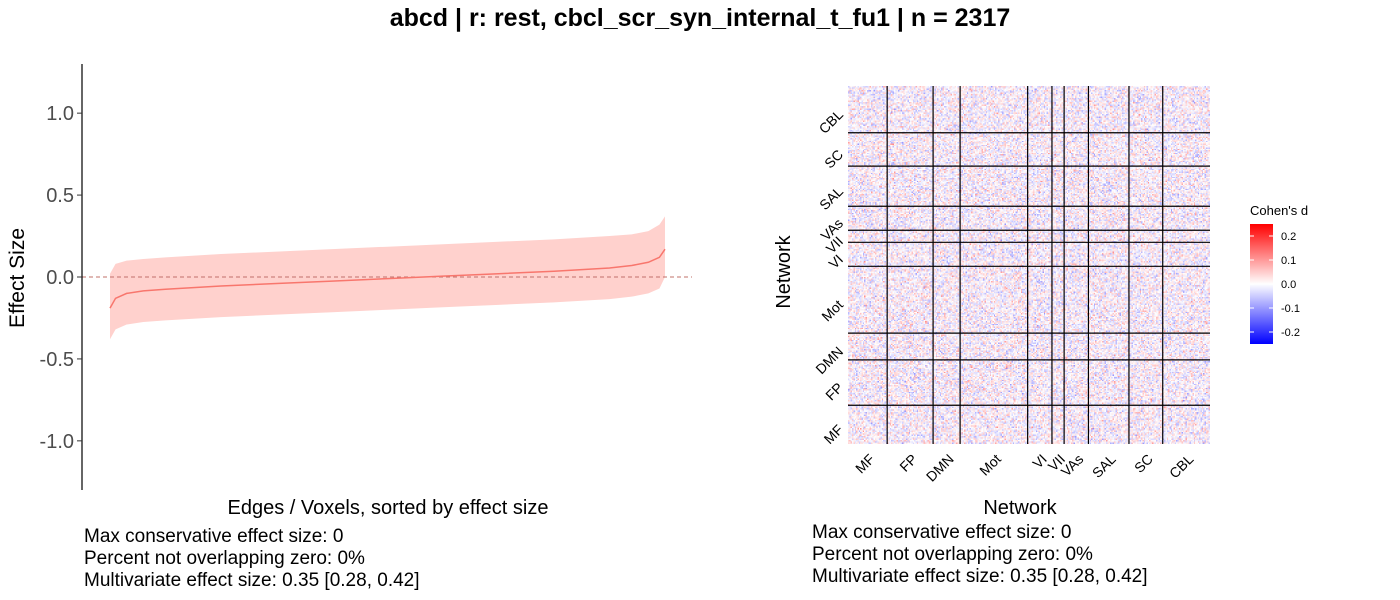 This screenshot has height=600, width=1400. Describe the element at coordinates (940, 468) in the screenshot. I see `x-network-label: DMN` at that location.